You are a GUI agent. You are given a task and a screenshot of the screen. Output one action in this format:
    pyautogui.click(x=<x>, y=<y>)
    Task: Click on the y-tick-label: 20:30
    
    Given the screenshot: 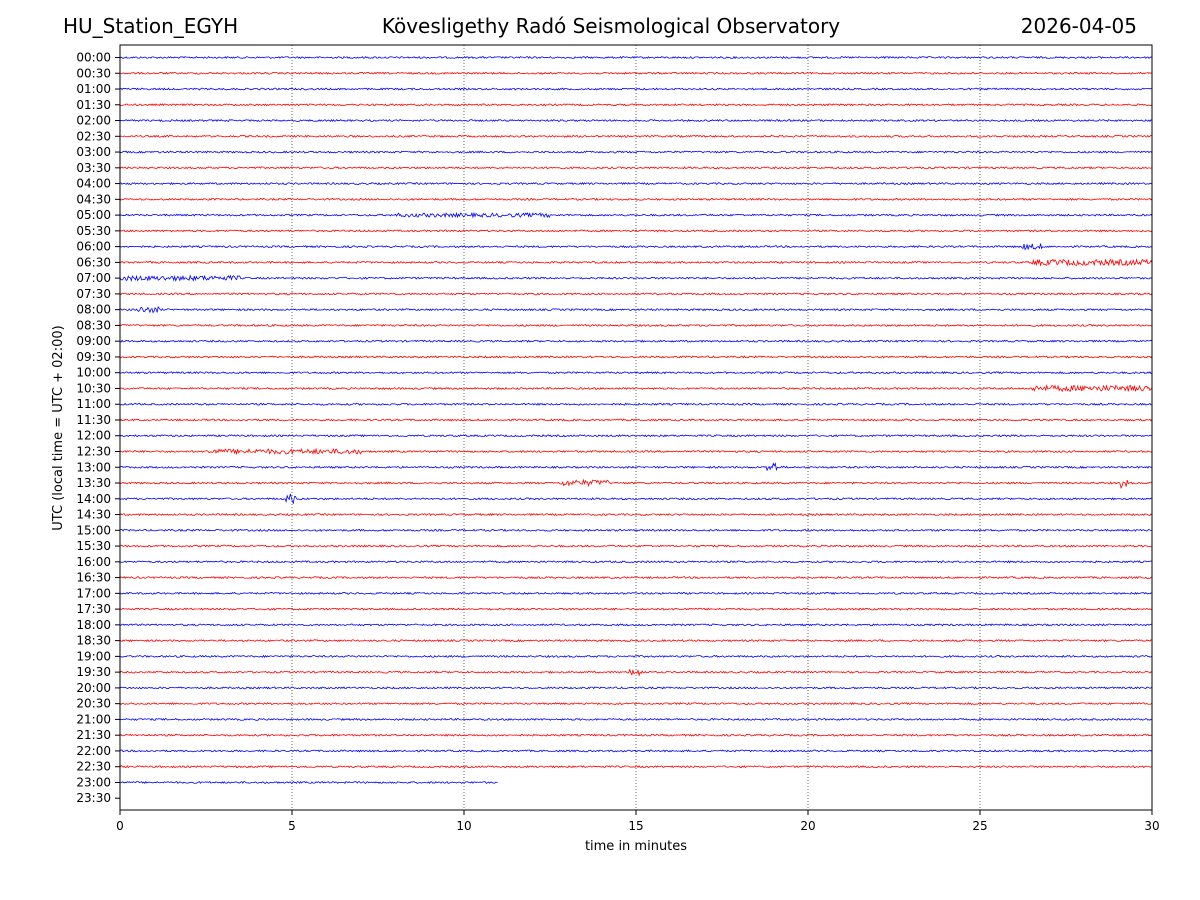 What is the action you would take?
    pyautogui.click(x=93, y=704)
    